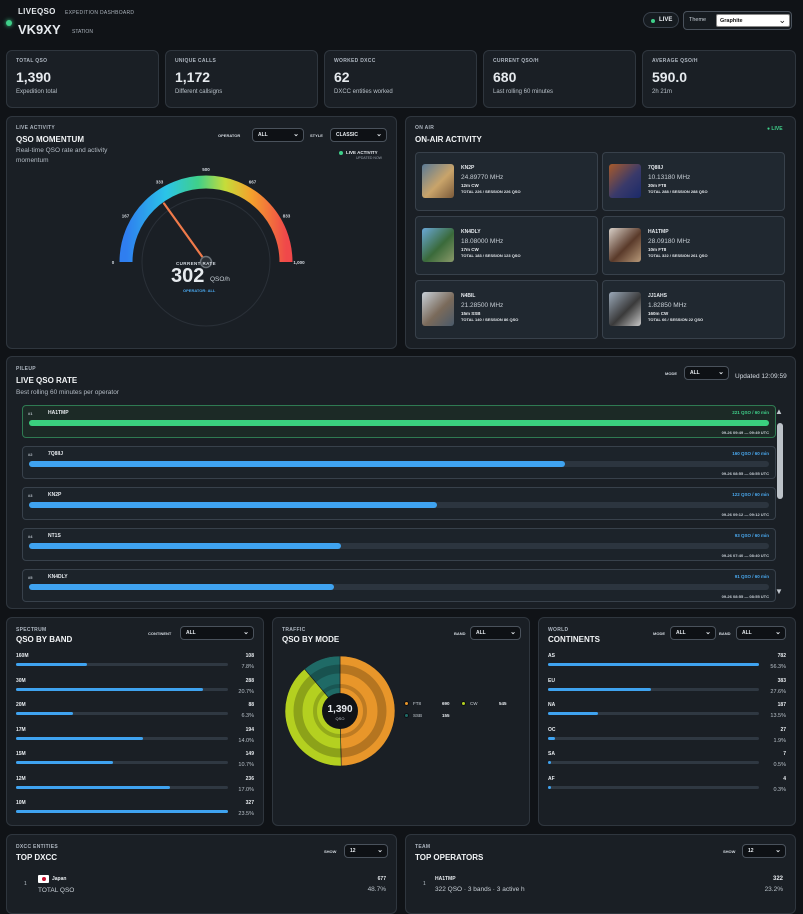  What do you see at coordinates (31, 630) in the screenshot?
I see `band-kicker: SPECTRUM` at bounding box center [31, 630].